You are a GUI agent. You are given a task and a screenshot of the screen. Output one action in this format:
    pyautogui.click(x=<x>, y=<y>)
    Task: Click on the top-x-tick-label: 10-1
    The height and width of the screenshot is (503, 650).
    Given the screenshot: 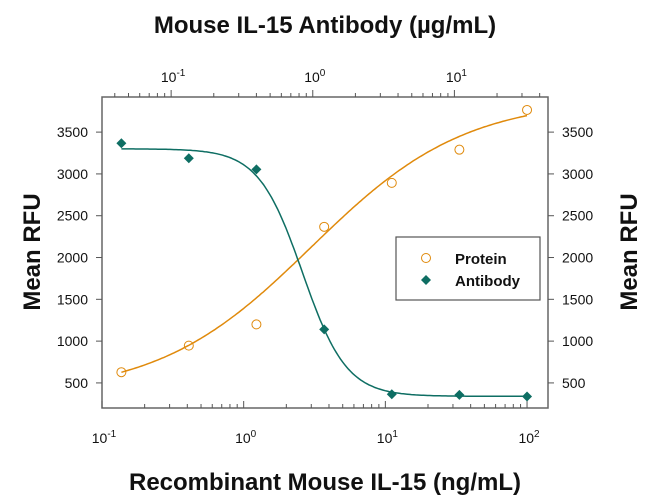 What is the action you would take?
    pyautogui.click(x=173, y=76)
    